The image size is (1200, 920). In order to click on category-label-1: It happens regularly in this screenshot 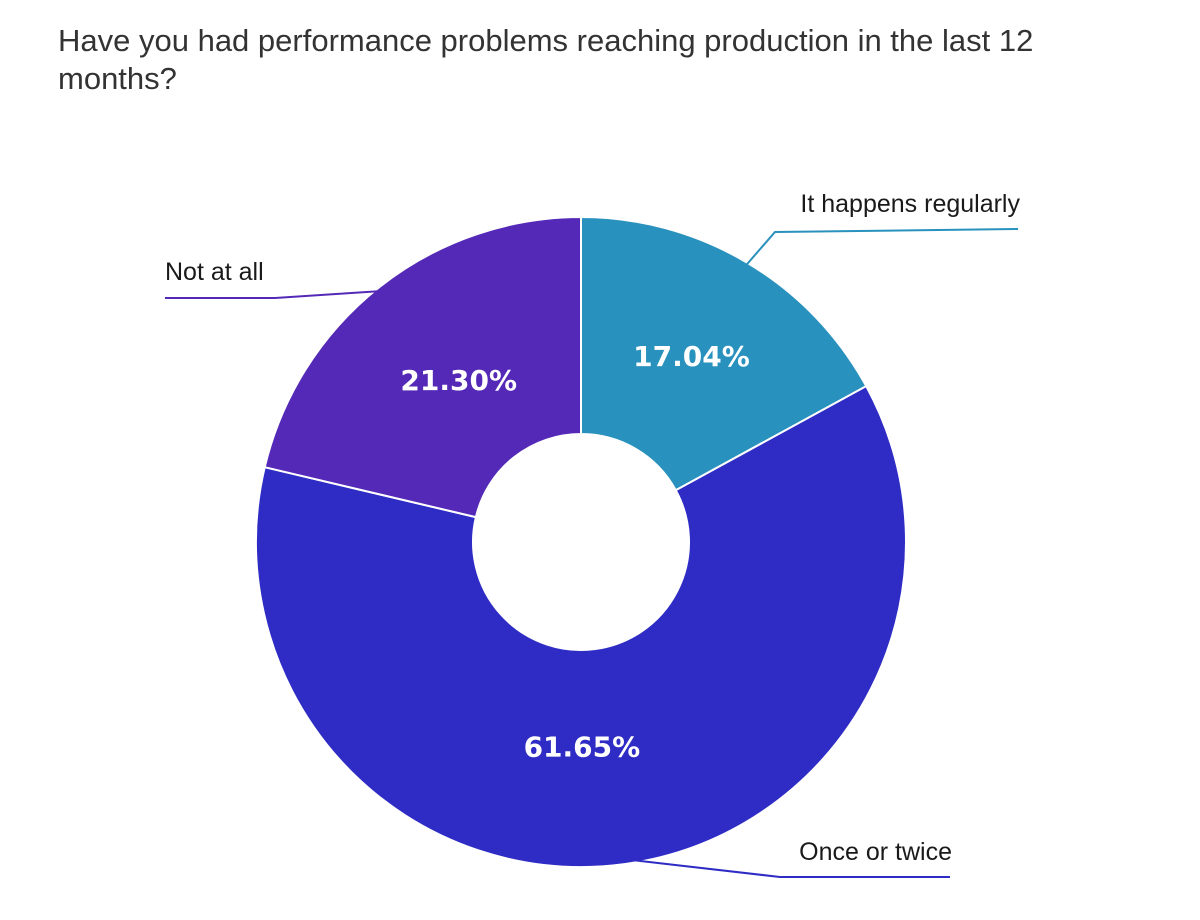, I will do `click(910, 204)`.